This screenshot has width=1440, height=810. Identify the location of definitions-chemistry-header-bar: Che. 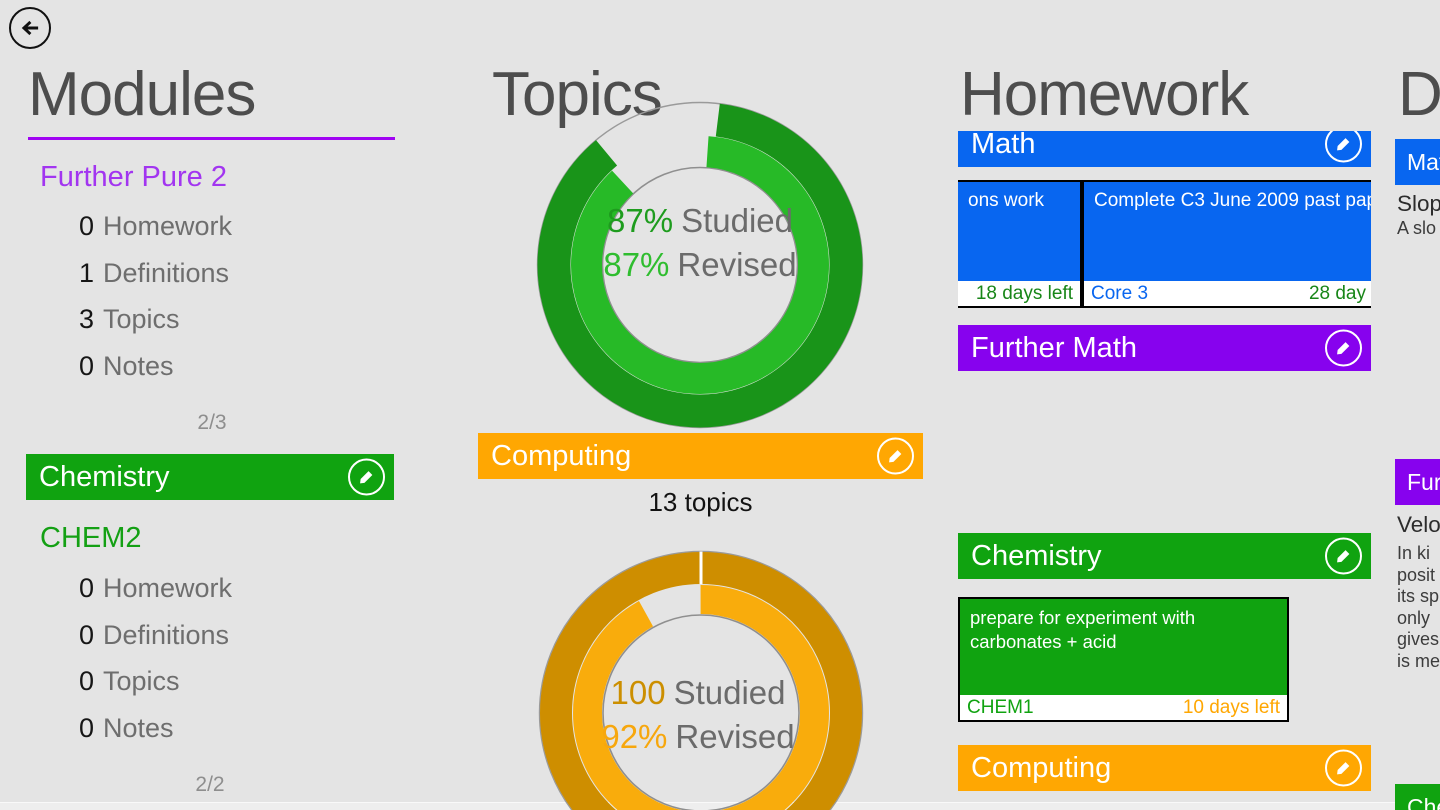
(1417, 797).